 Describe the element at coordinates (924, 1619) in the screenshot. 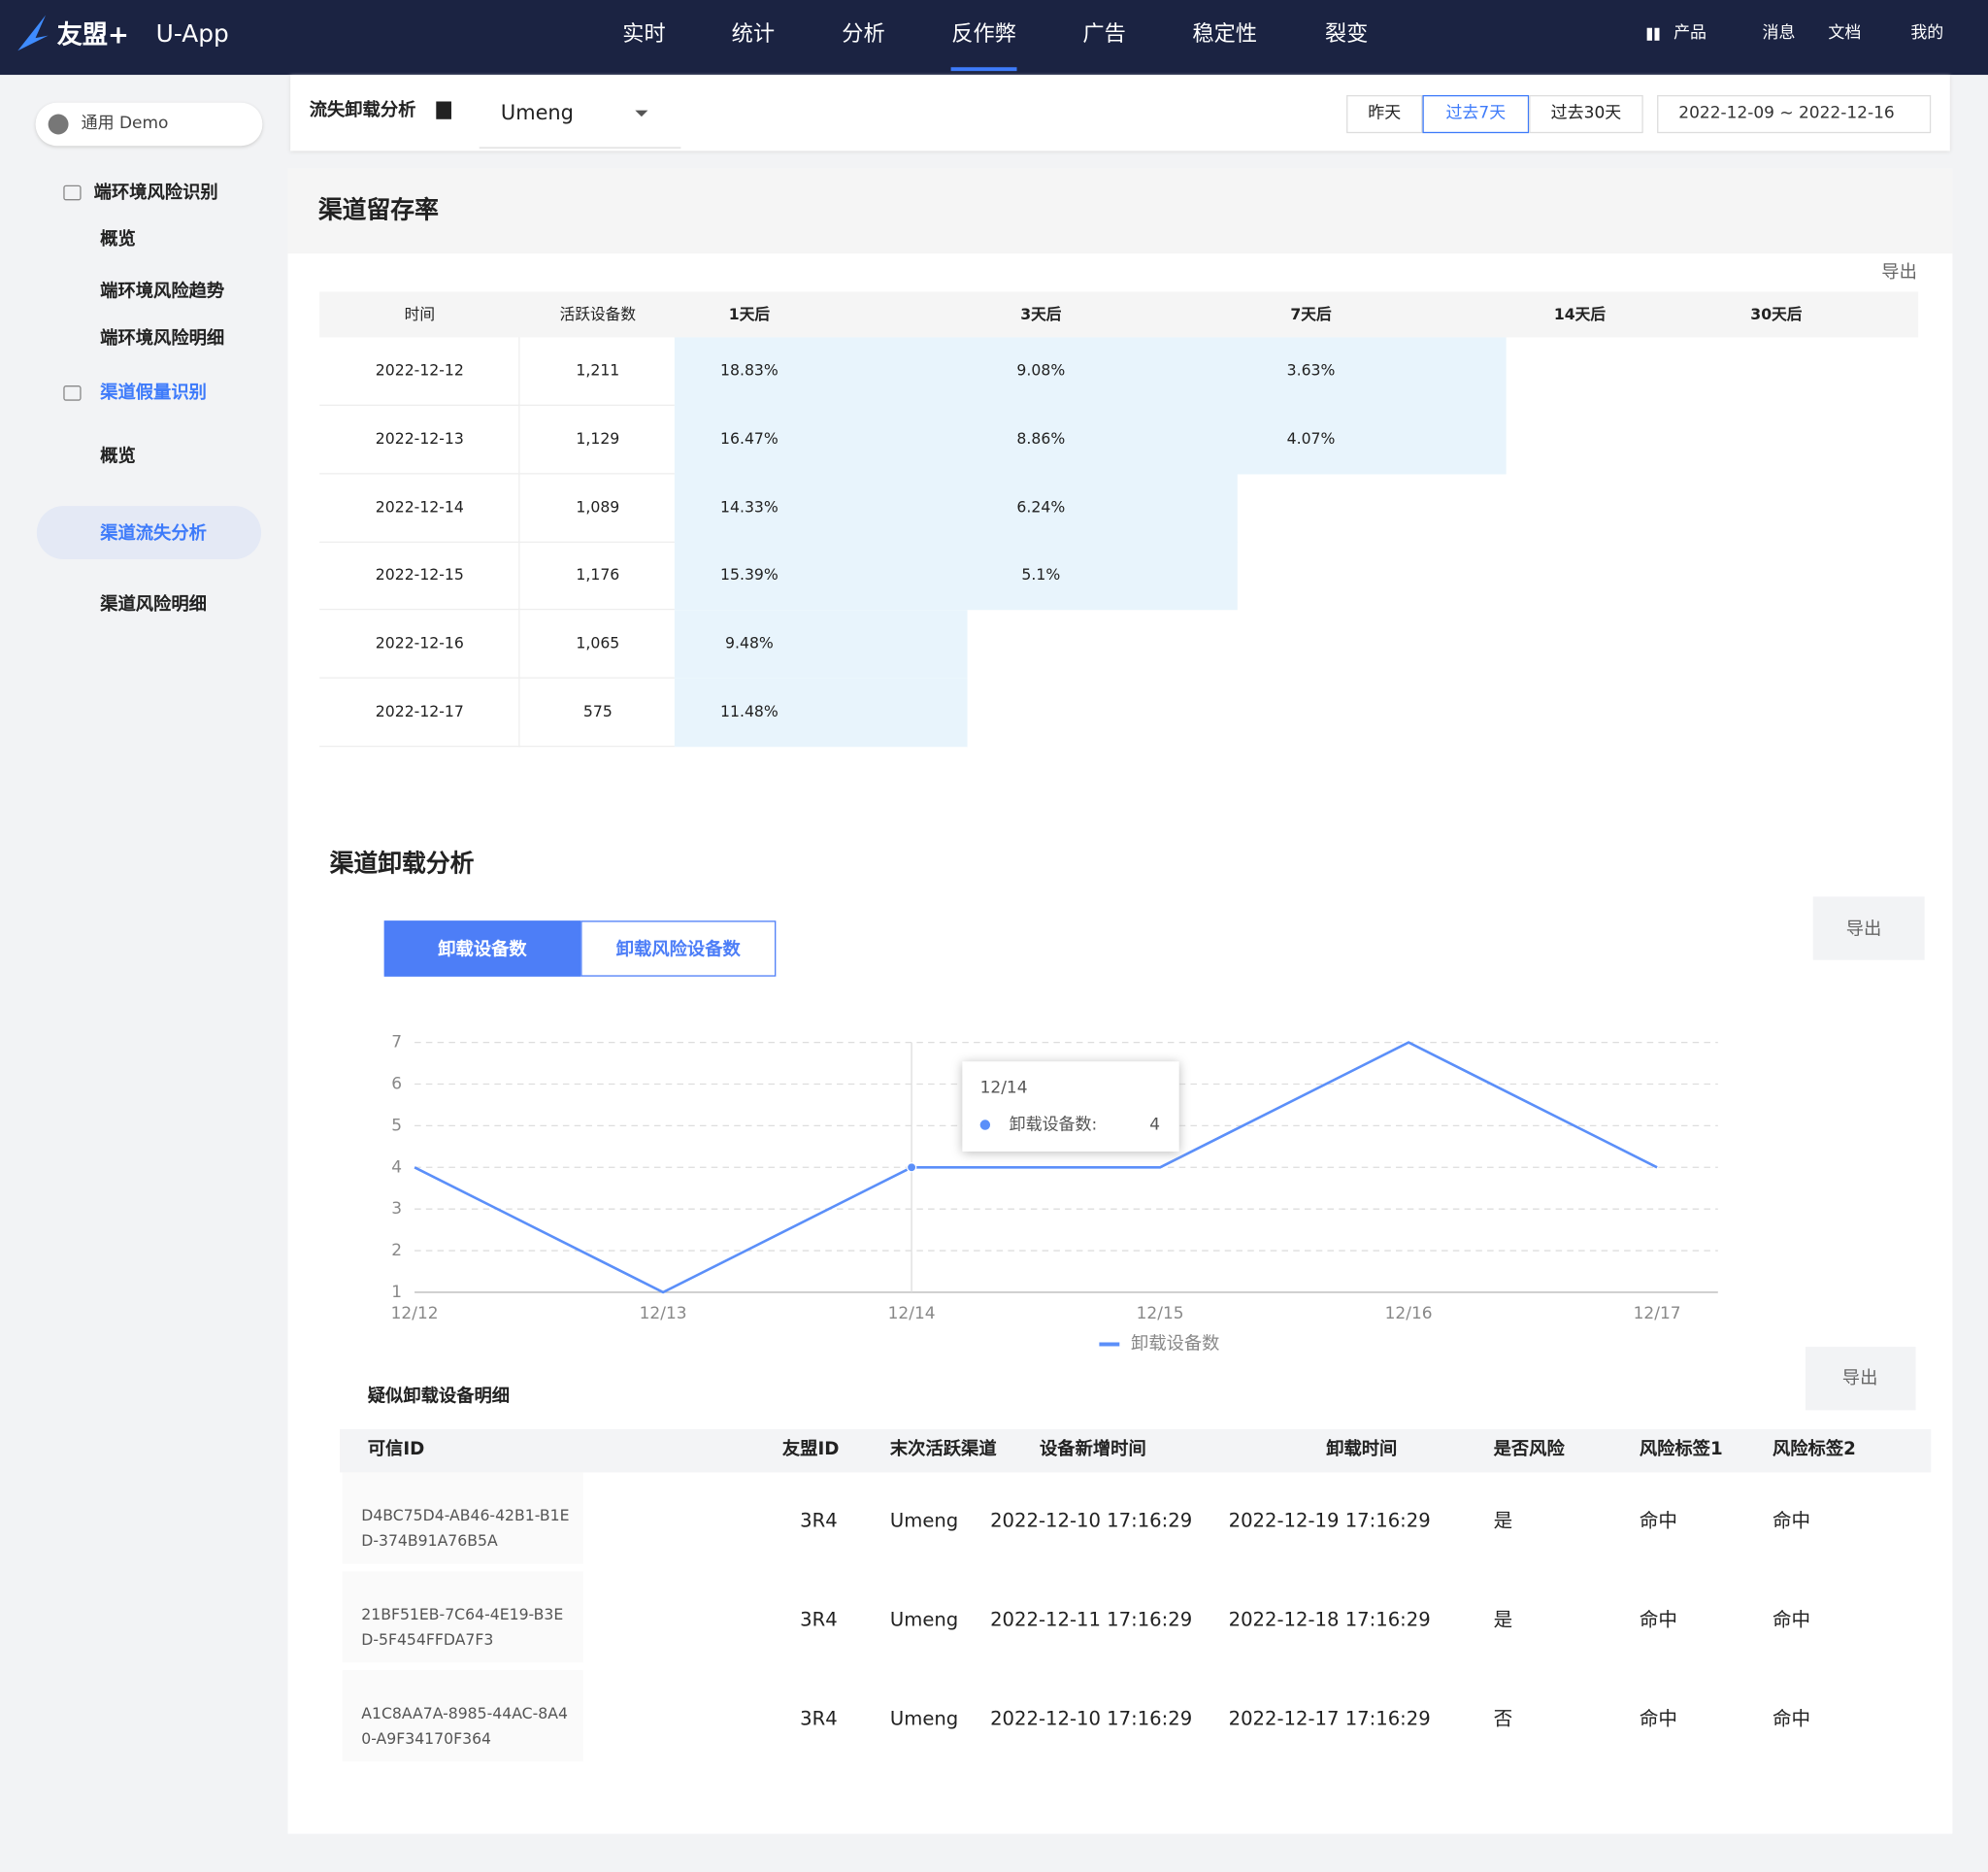

I see `detail-cell: Umeng` at that location.